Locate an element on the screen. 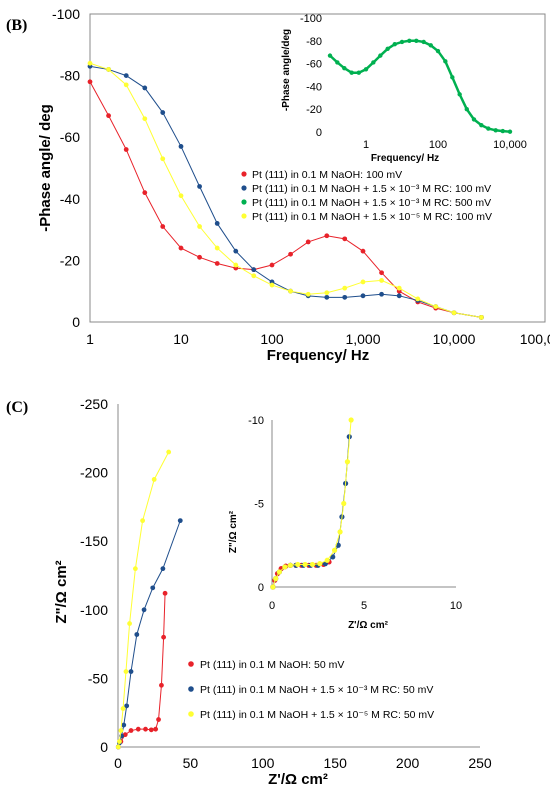 The image size is (550, 794). nyquist-y-ticks: 0 -50 -100 -150 -200 -250 is located at coordinates (94, 575).